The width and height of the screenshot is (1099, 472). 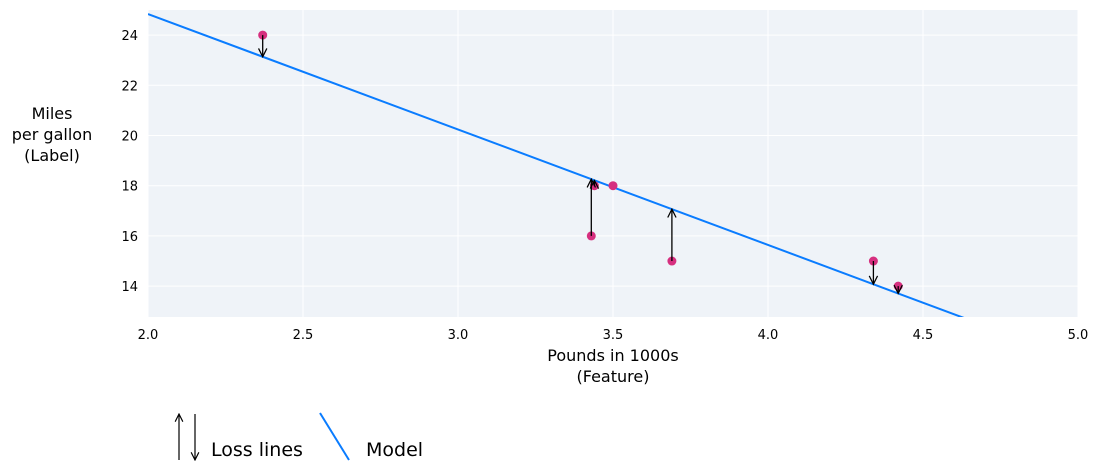 What do you see at coordinates (148, 335) in the screenshot?
I see `x-tick-label: 2.0` at bounding box center [148, 335].